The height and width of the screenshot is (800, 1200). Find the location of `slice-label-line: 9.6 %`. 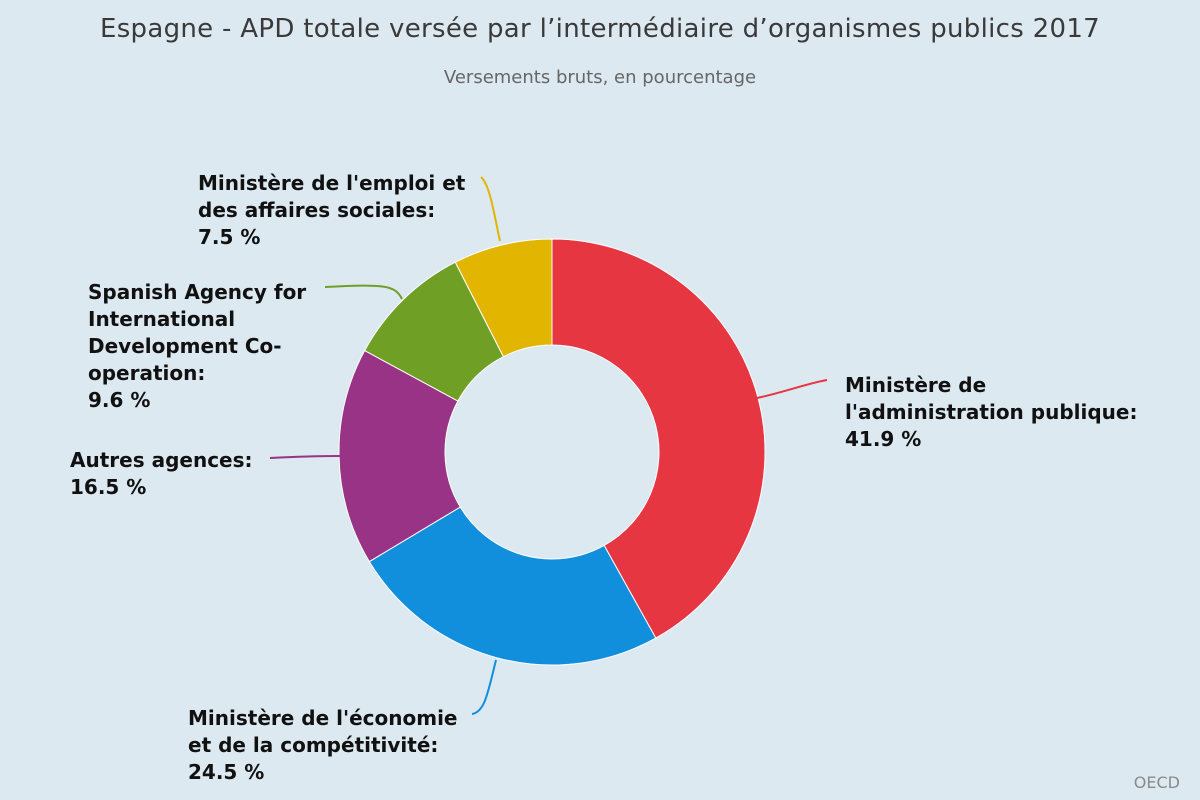

slice-label-line: 9.6 % is located at coordinates (119, 400).